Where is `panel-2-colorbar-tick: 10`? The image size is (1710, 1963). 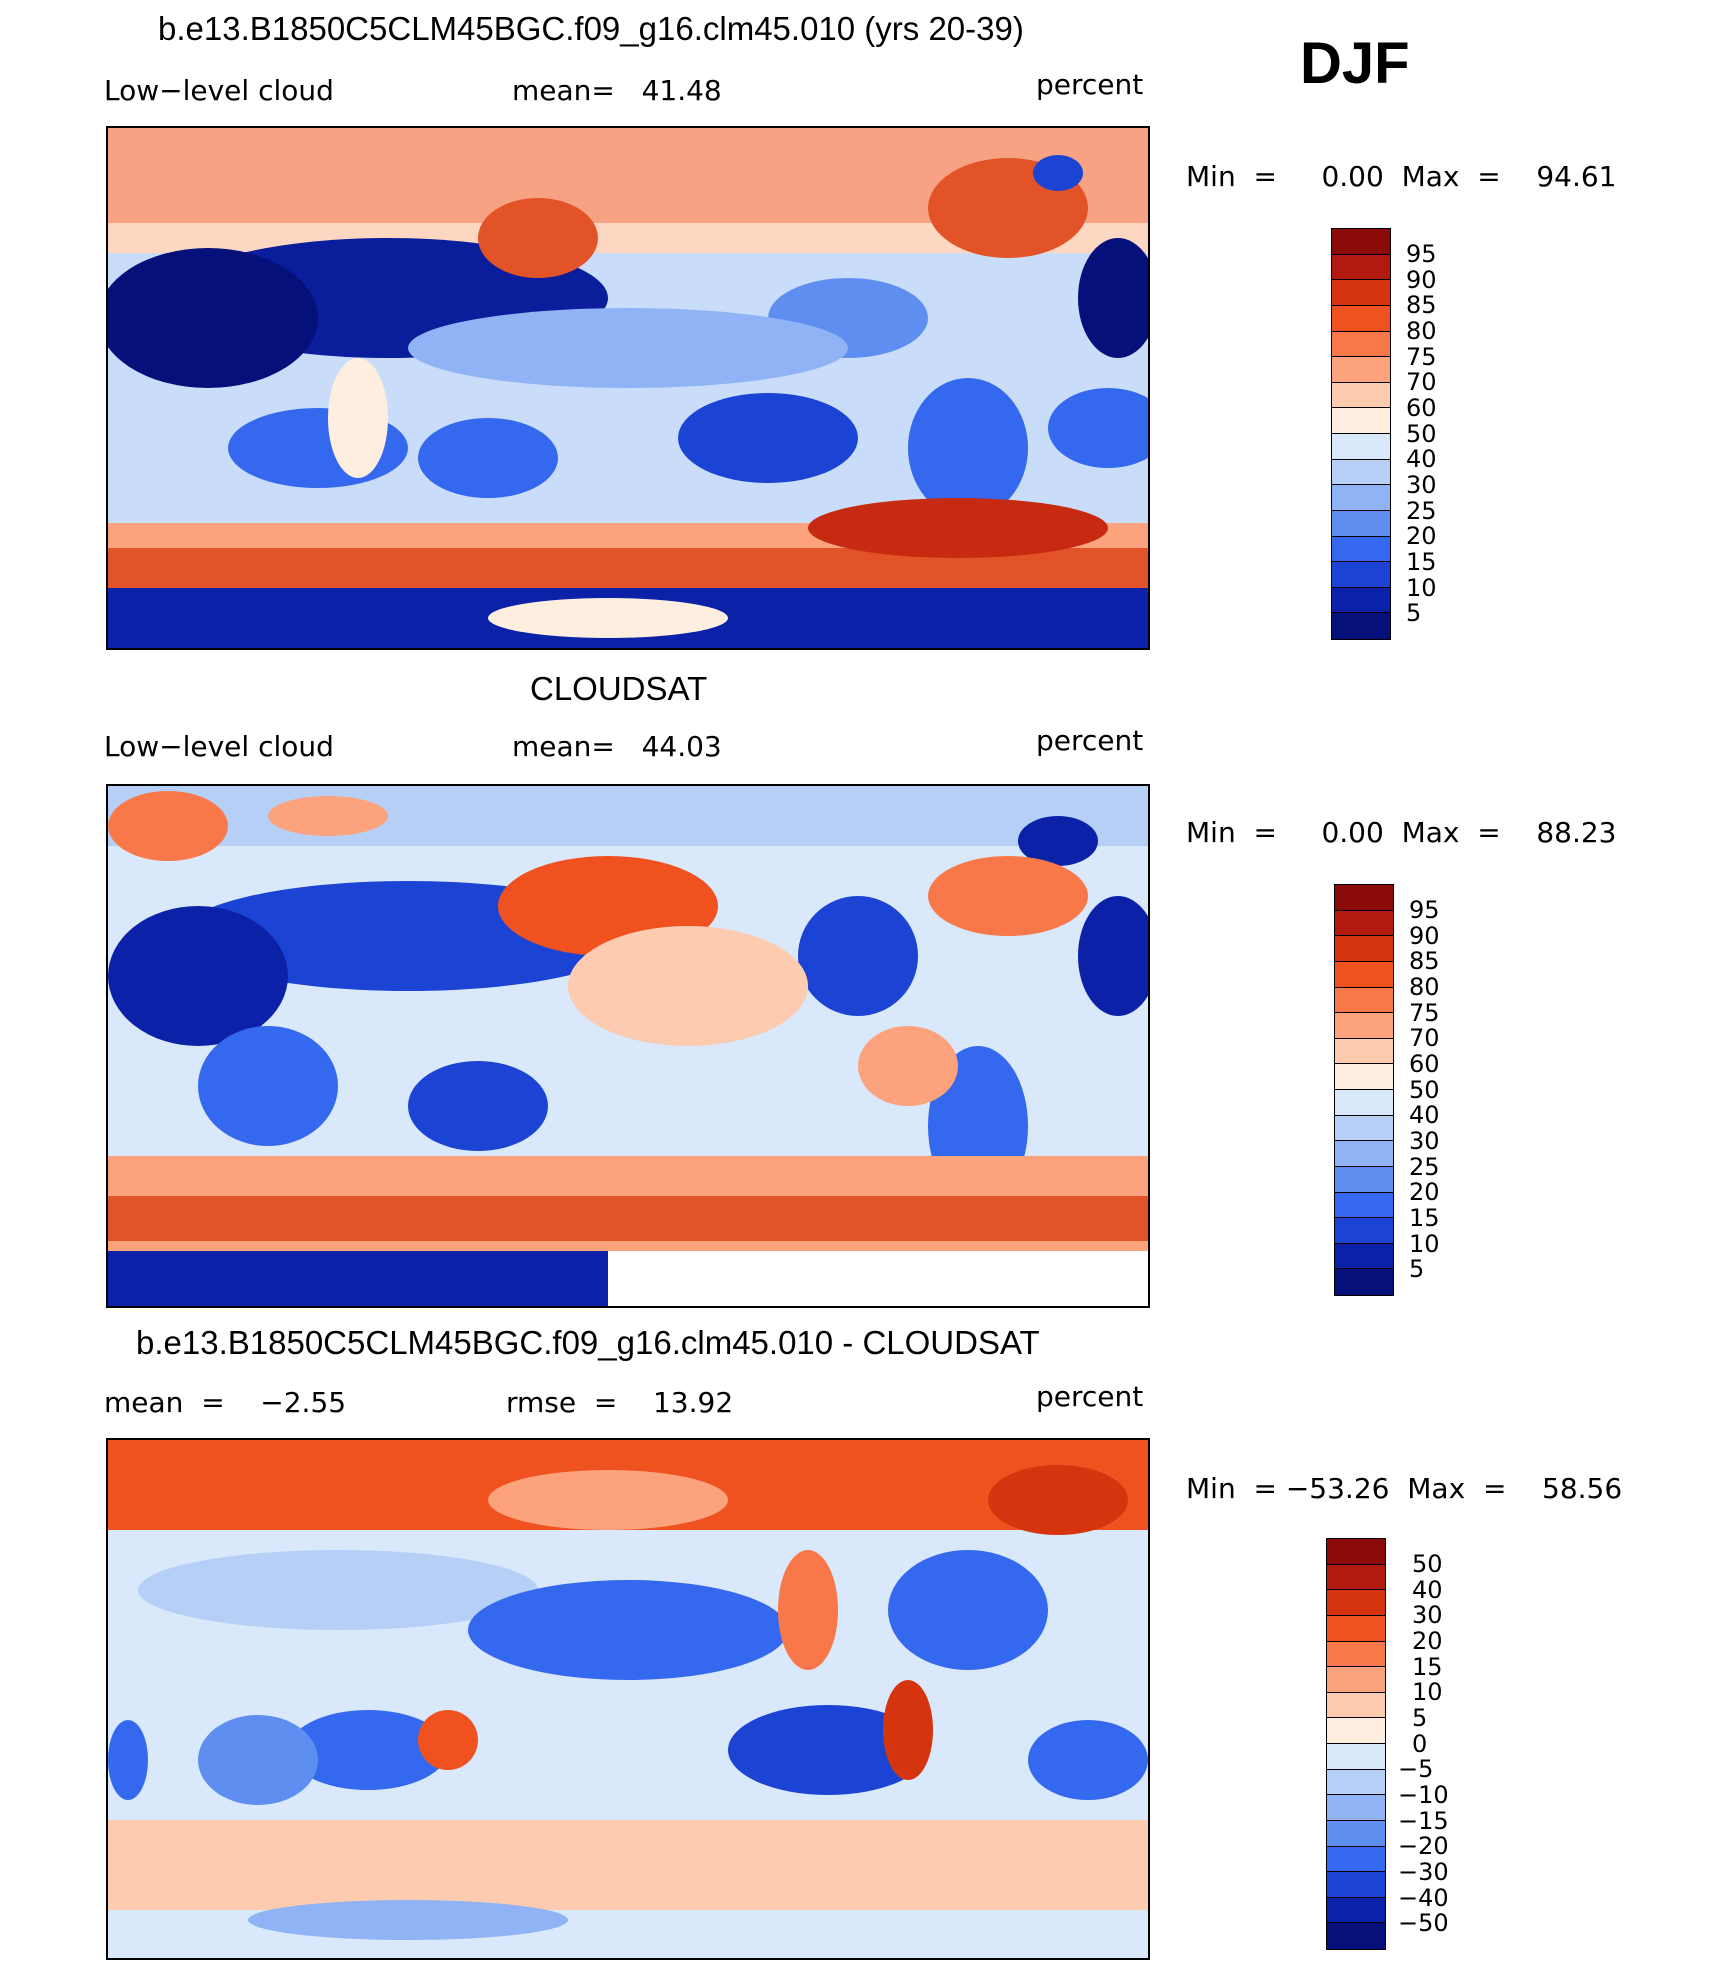
panel-2-colorbar-tick: 10 is located at coordinates (1424, 1244).